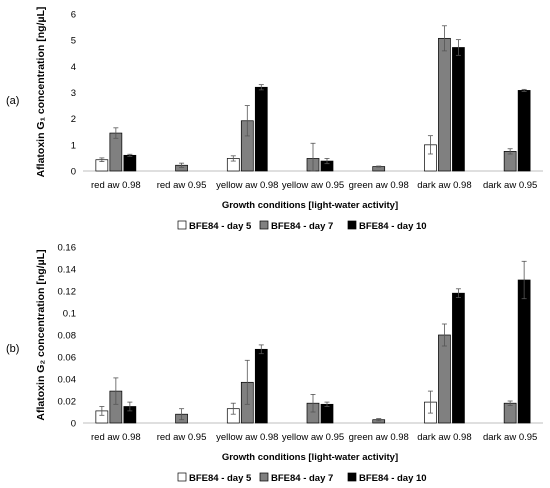 This screenshot has width=550, height=488. I want to click on panel-label: (b), so click(12, 349).